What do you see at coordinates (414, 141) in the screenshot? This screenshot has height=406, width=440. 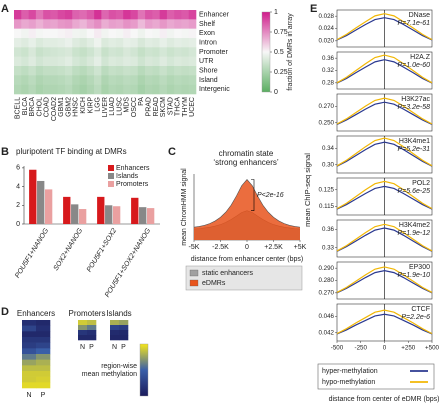 I see `series-title: H3K4me1` at bounding box center [414, 141].